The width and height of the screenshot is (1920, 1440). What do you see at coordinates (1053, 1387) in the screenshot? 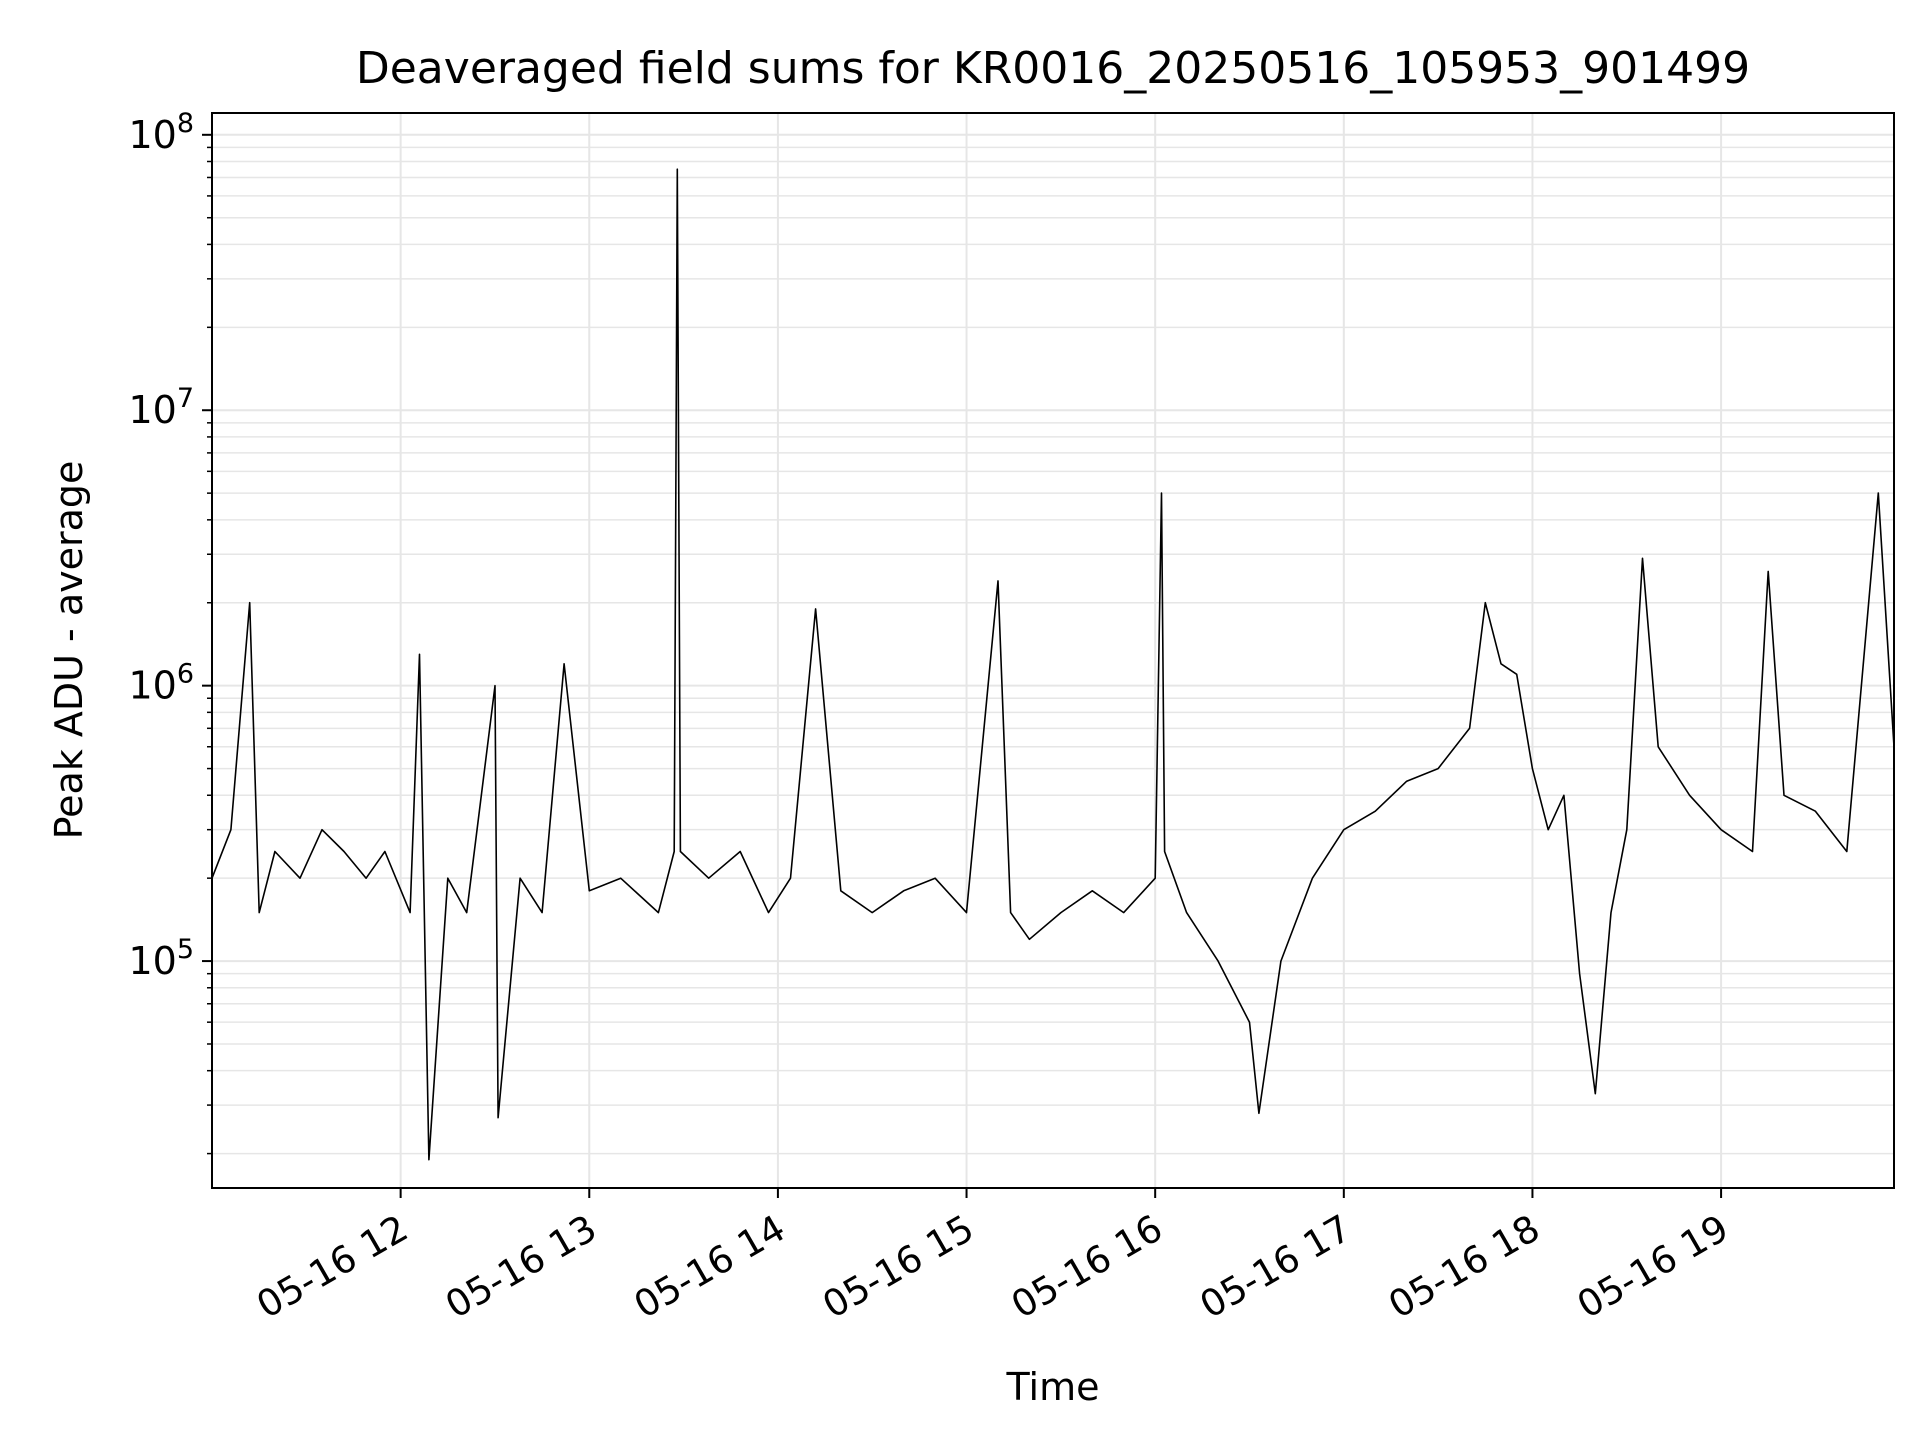
I see `x-axis-label: Time` at bounding box center [1053, 1387].